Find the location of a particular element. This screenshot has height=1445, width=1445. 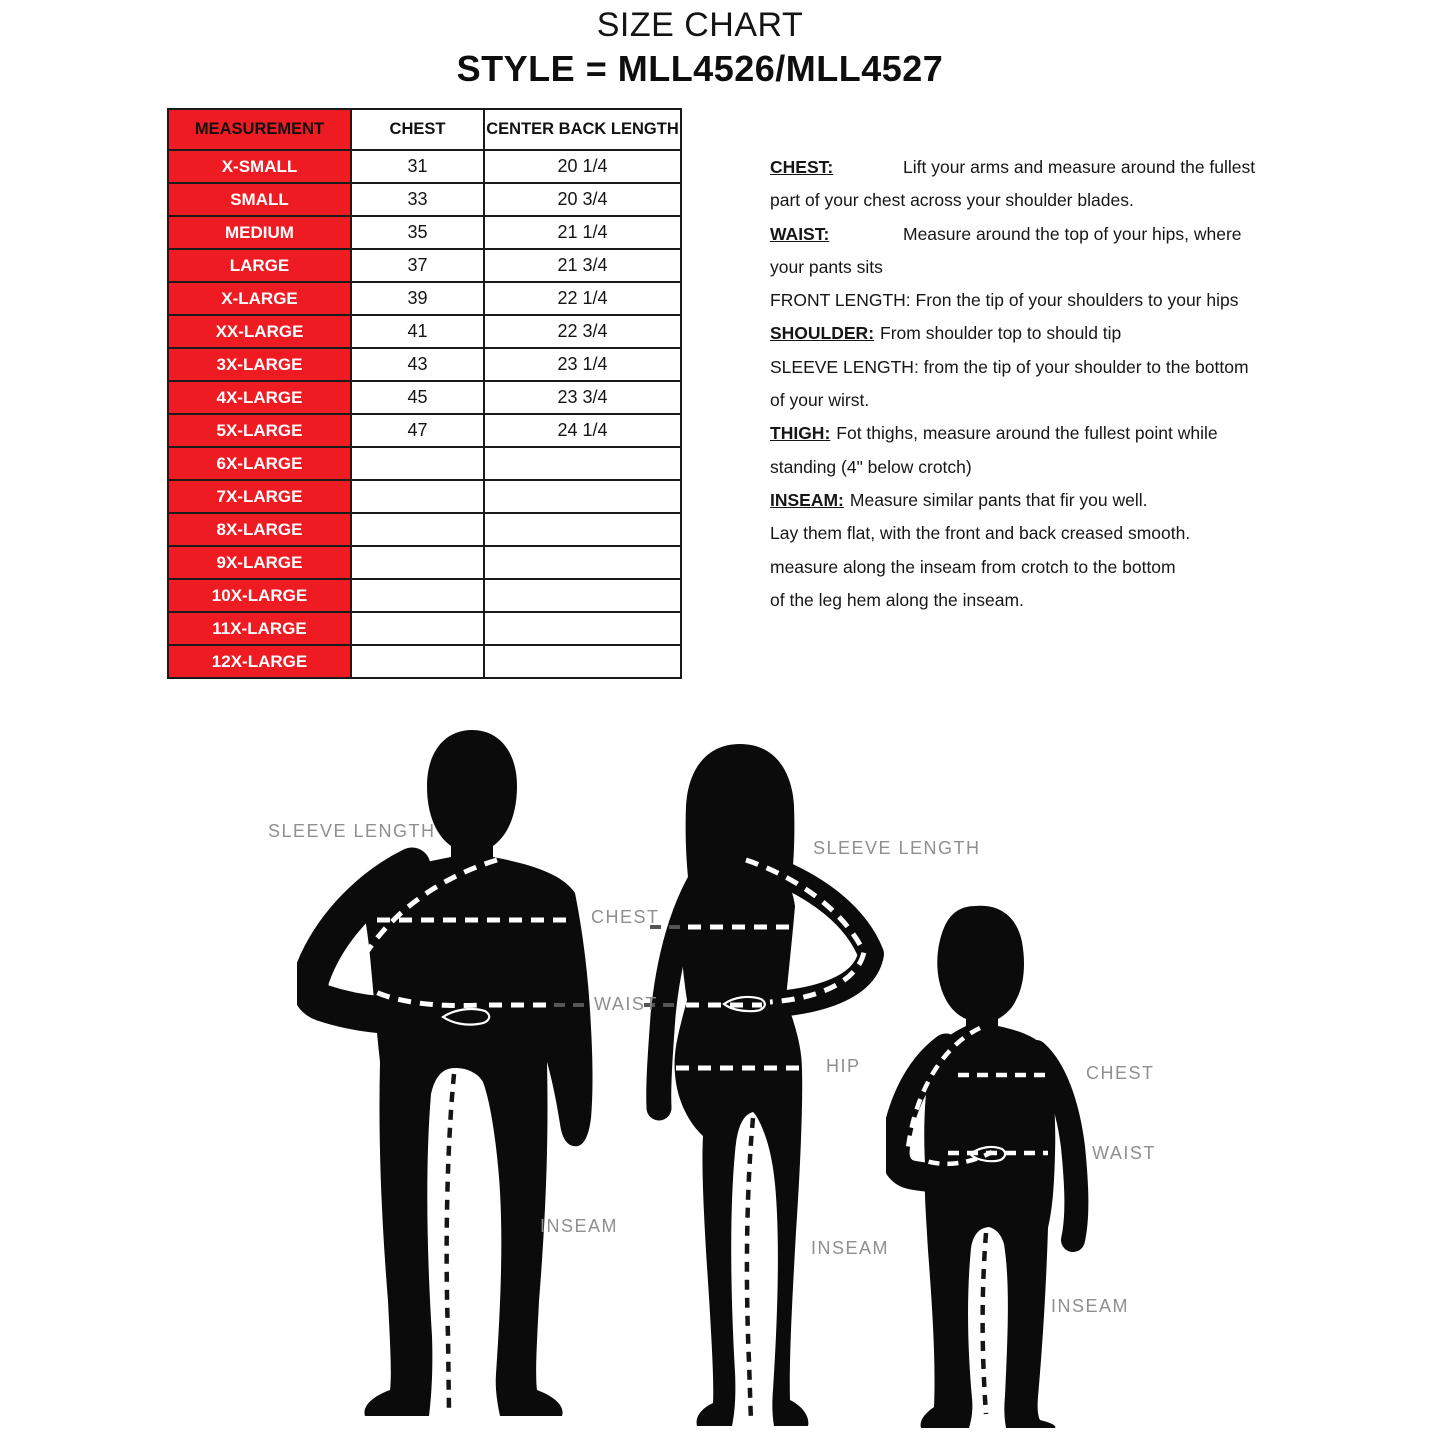

table-header-row: MEASUREMENT CHEST CENTER BACK LENGTH is located at coordinates (424, 129).